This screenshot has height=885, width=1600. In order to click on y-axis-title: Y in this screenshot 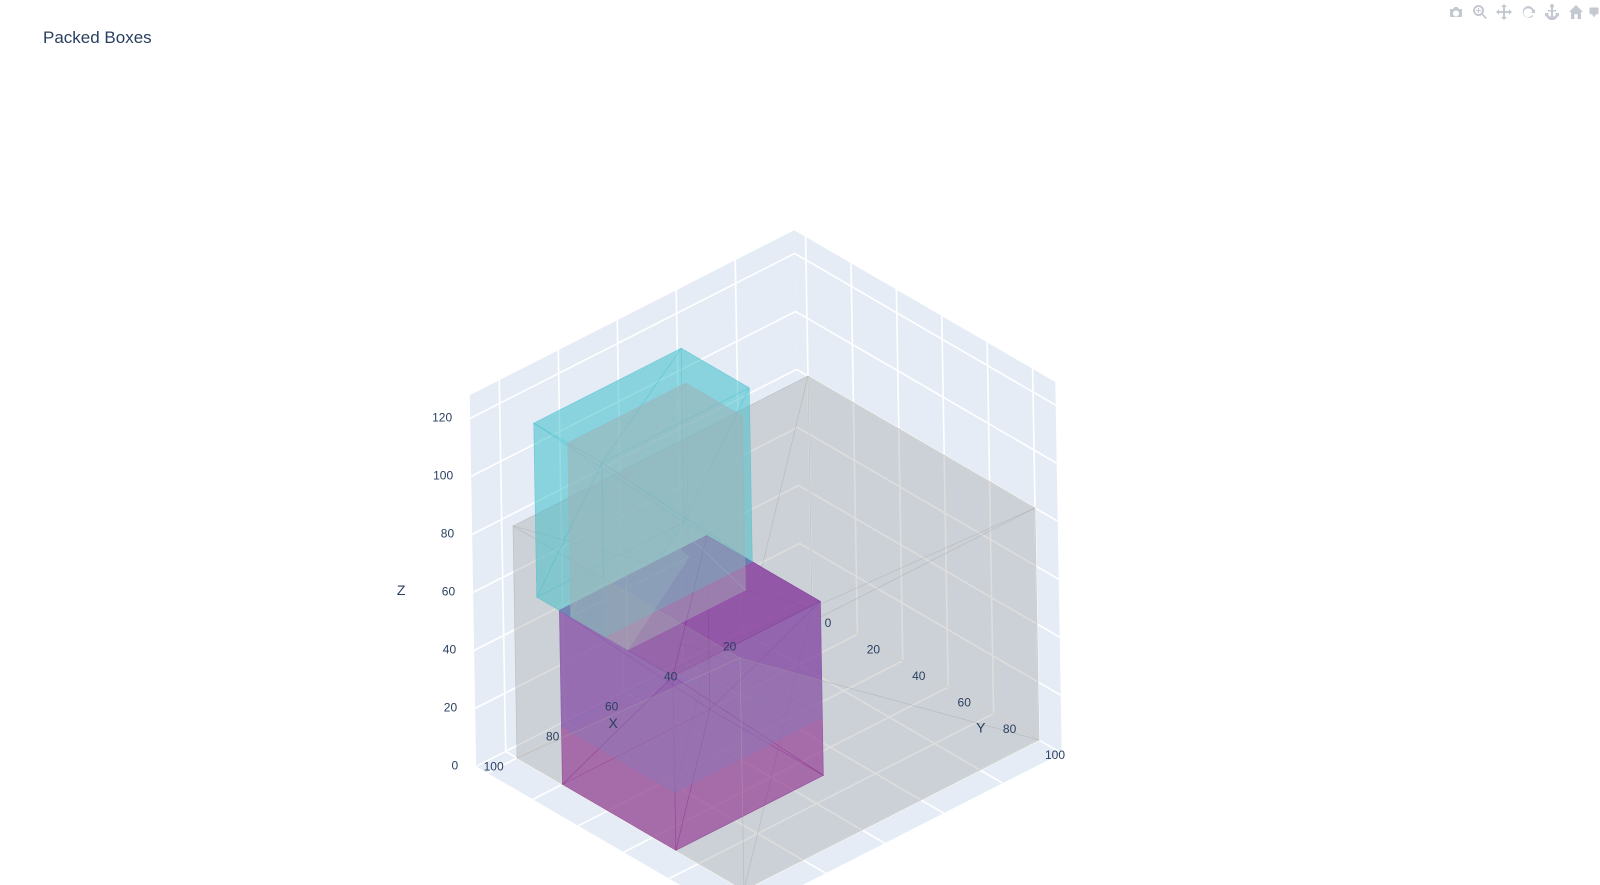, I will do `click(981, 727)`.